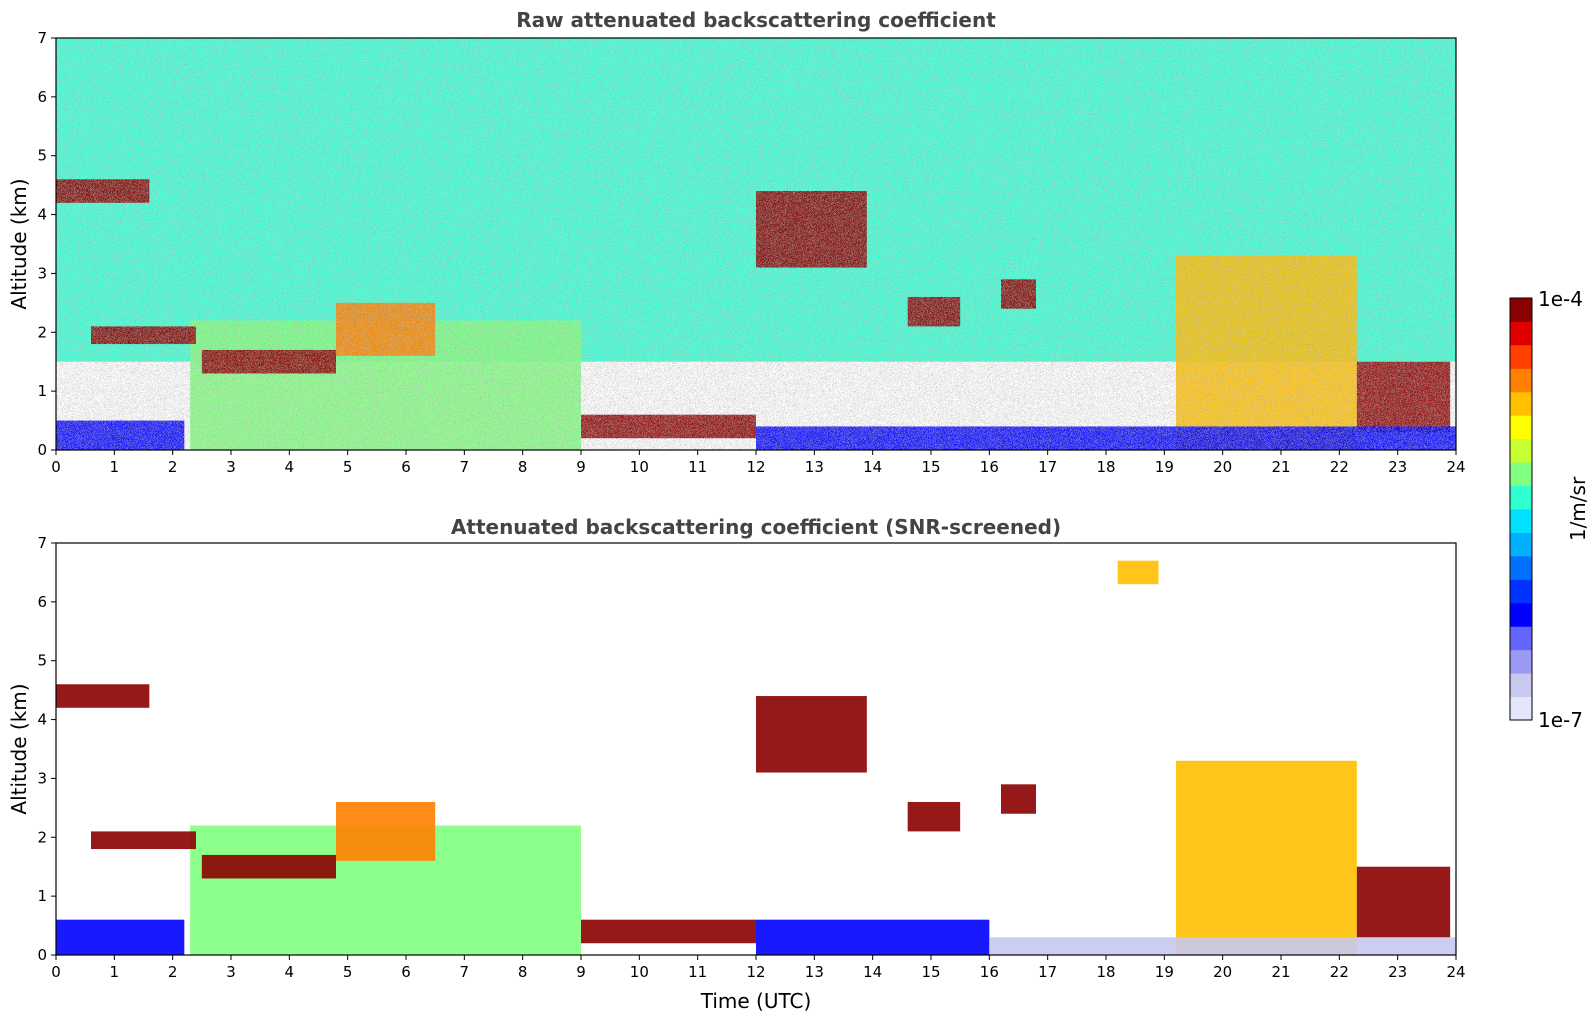  What do you see at coordinates (42, 720) in the screenshot?
I see `y-tick-label: 4` at bounding box center [42, 720].